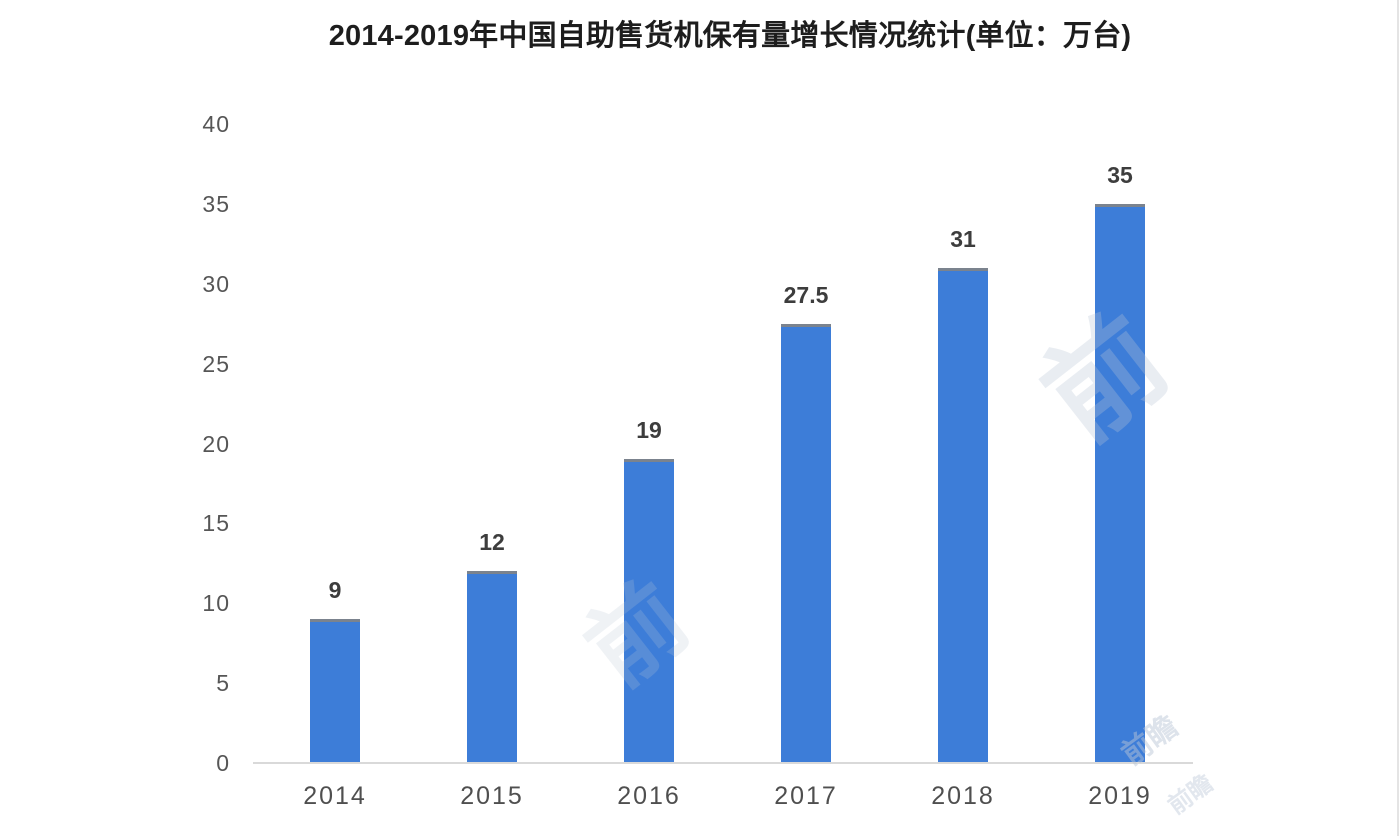 This screenshot has height=836, width=1400. Describe the element at coordinates (649, 611) in the screenshot. I see `bar-2016` at that location.